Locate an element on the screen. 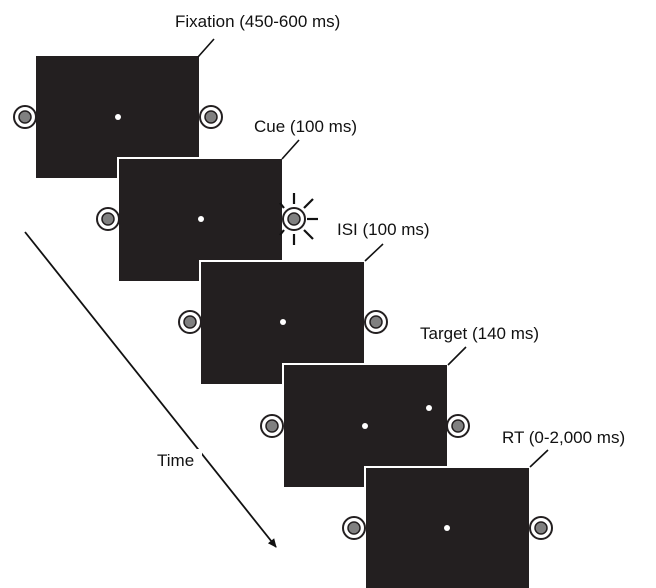 The height and width of the screenshot is (588, 656). leader-line-target is located at coordinates (457, 356).